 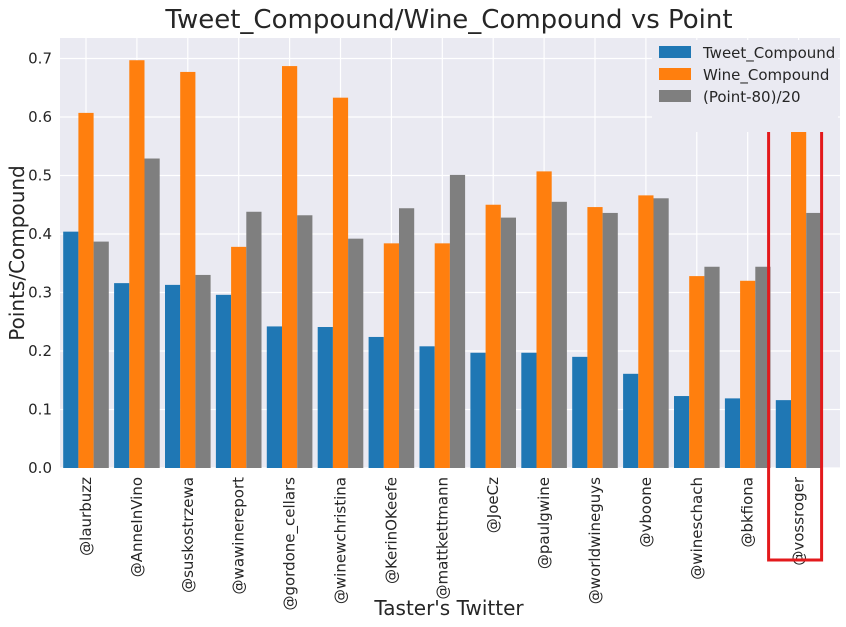 What do you see at coordinates (137, 527) in the screenshot?
I see `x-tick-label: @AnneInVino` at bounding box center [137, 527].